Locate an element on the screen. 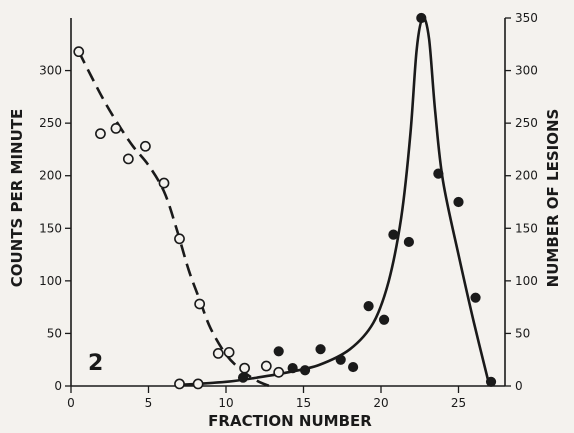 The height and width of the screenshot is (433, 574). panel-label: 2 is located at coordinates (95, 363).